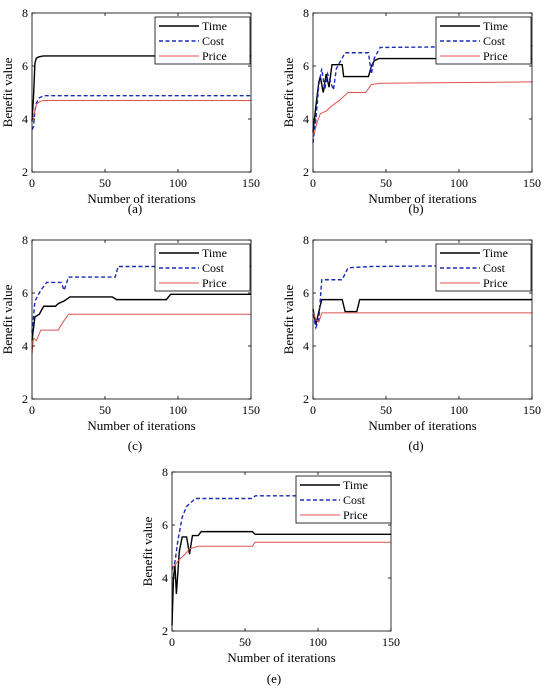 The height and width of the screenshot is (692, 550). What do you see at coordinates (274, 678) in the screenshot?
I see `panel-label: (e)` at bounding box center [274, 678].